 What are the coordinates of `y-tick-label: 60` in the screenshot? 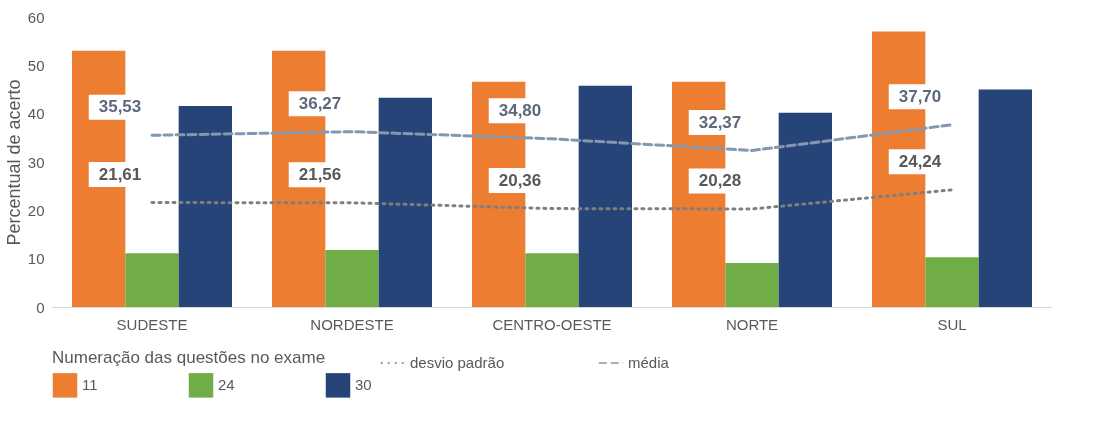 It's located at (36, 17).